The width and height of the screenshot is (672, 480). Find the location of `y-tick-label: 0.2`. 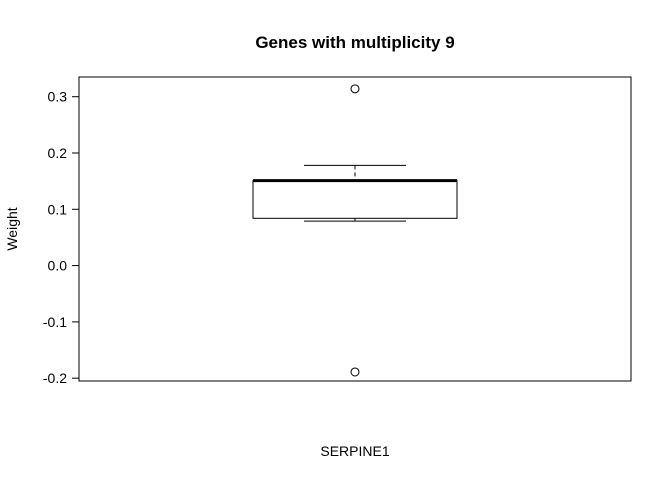

y-tick-label: 0.2 is located at coordinates (58, 153).